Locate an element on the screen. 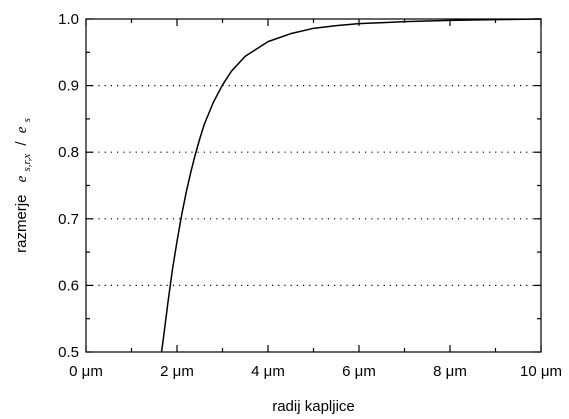 The image size is (569, 419). y-axis-title: razmerje e s,r,x / e s is located at coordinates (23, 185).